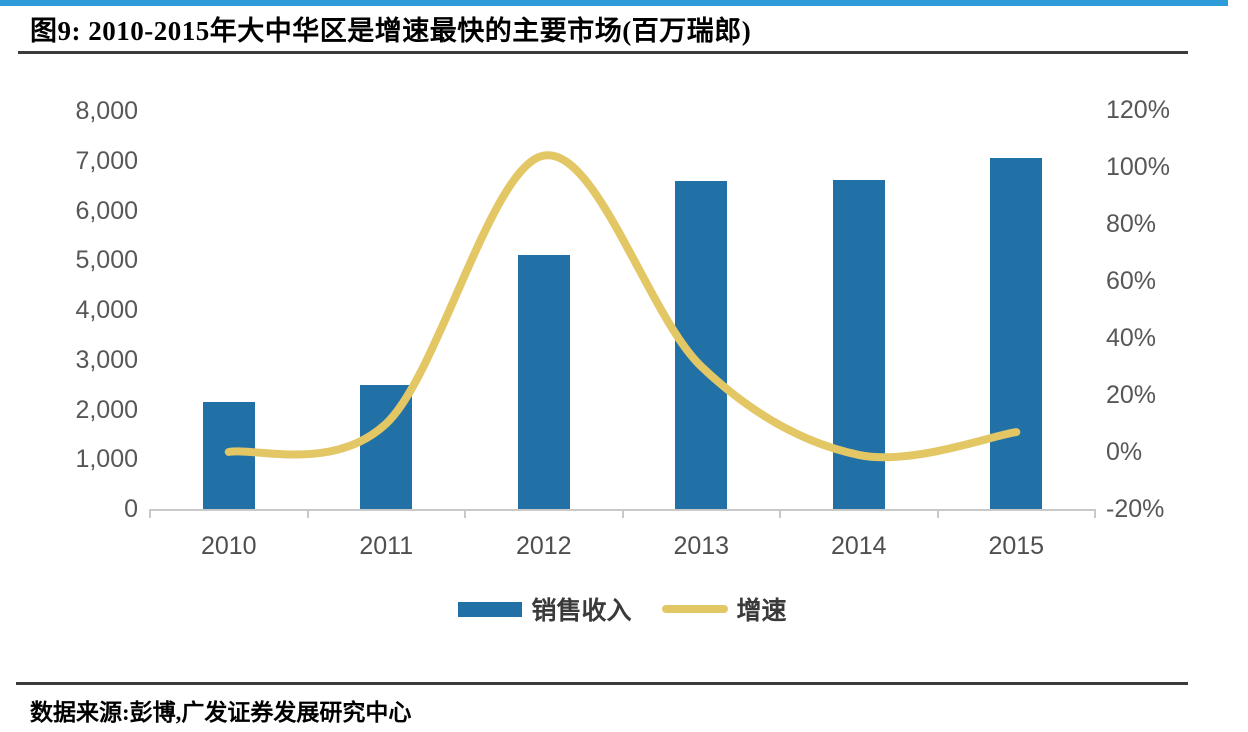  I want to click on x-axis-label-2014: 2014, so click(858, 546).